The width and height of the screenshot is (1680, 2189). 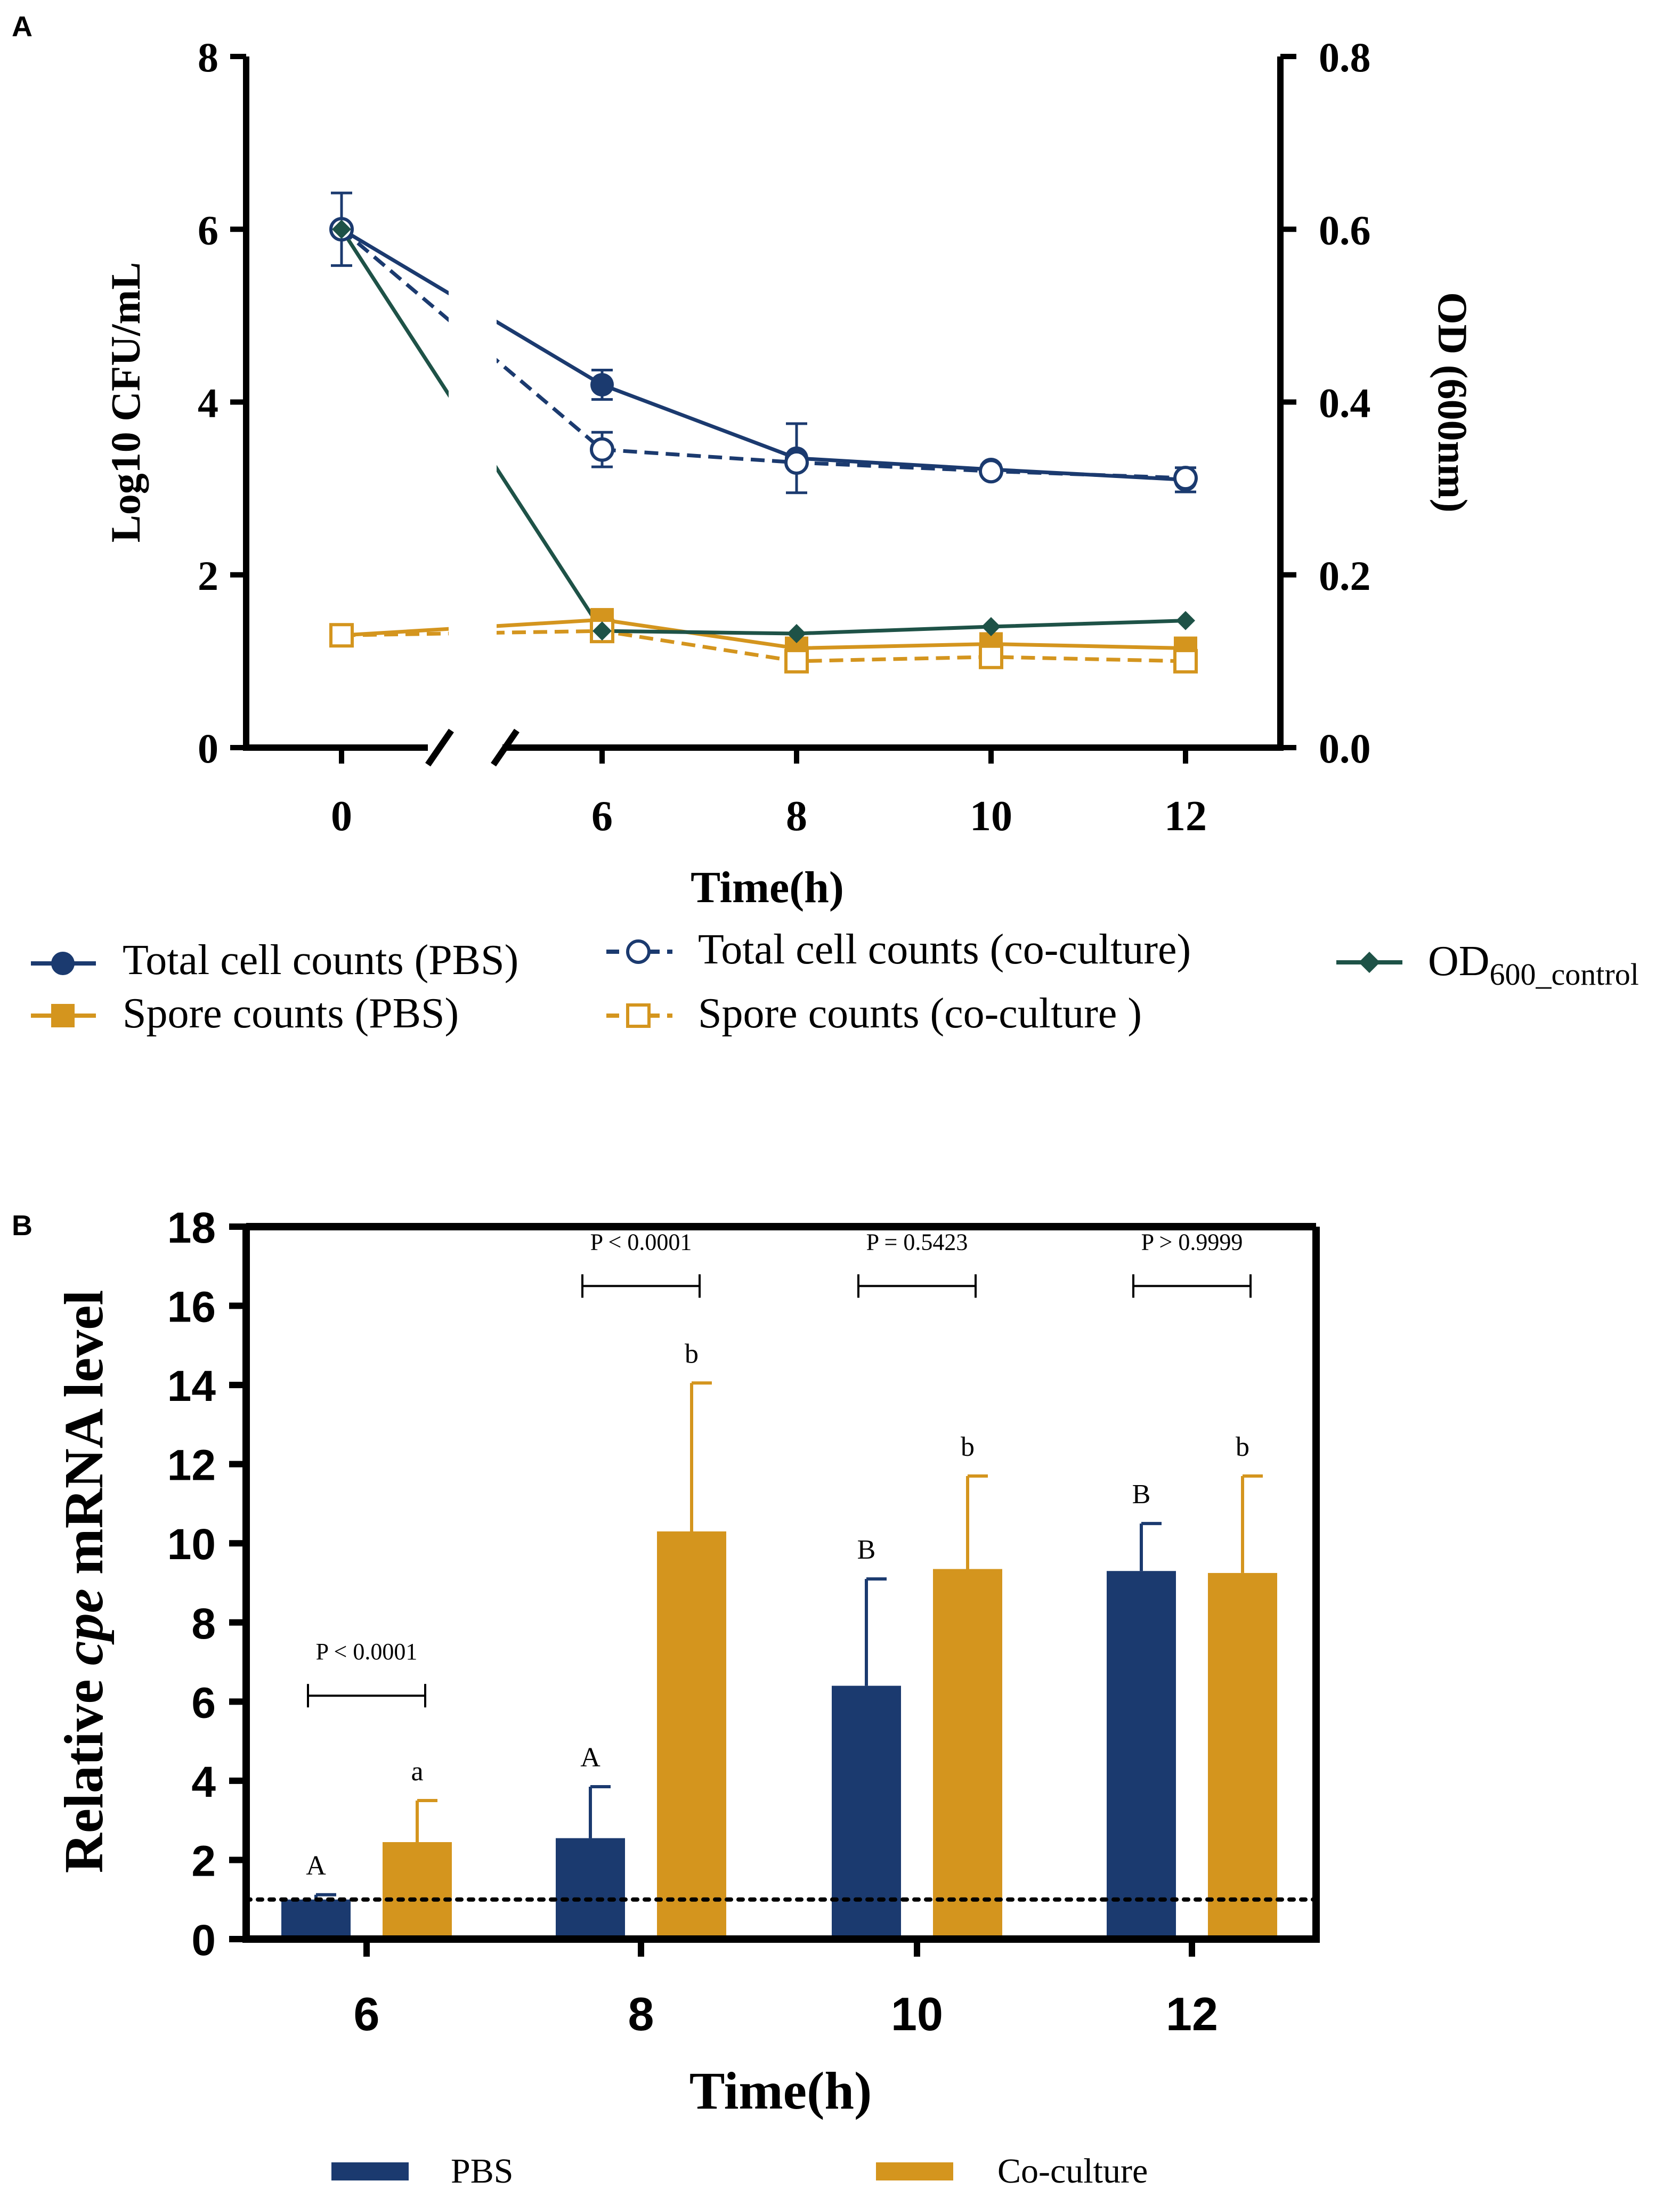 I want to click on y-tick-label: 2, so click(x=208, y=576).